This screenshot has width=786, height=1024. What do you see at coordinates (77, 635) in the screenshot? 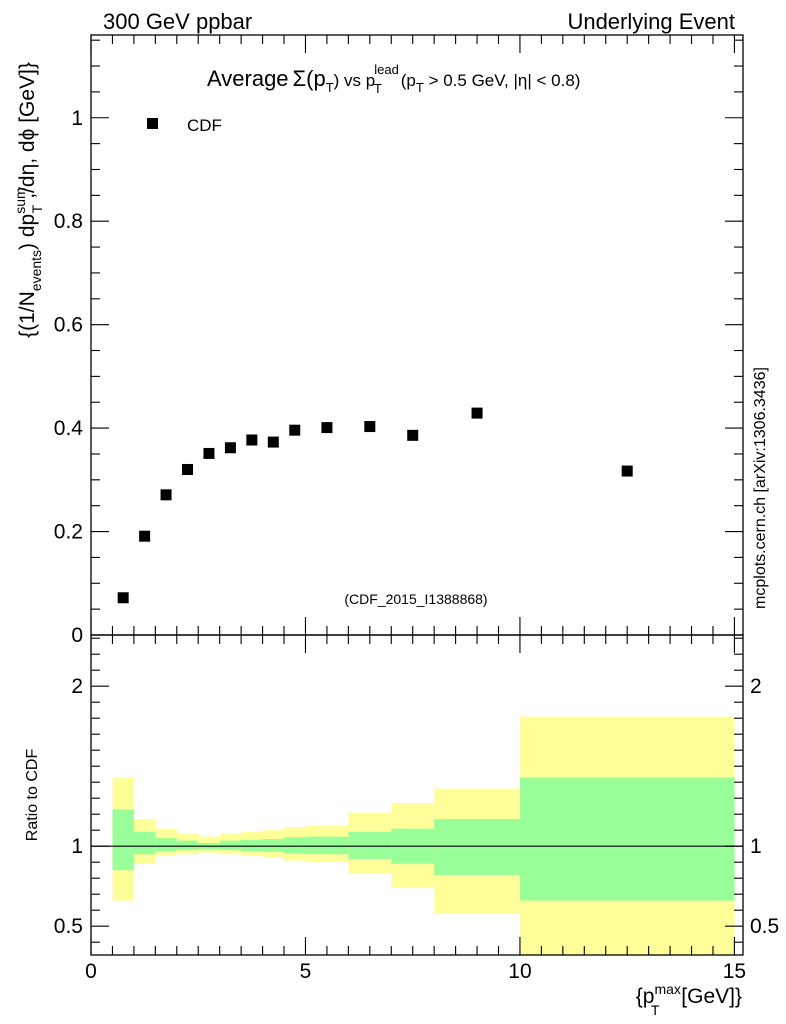
I see `y-tick-label: 0` at bounding box center [77, 635].